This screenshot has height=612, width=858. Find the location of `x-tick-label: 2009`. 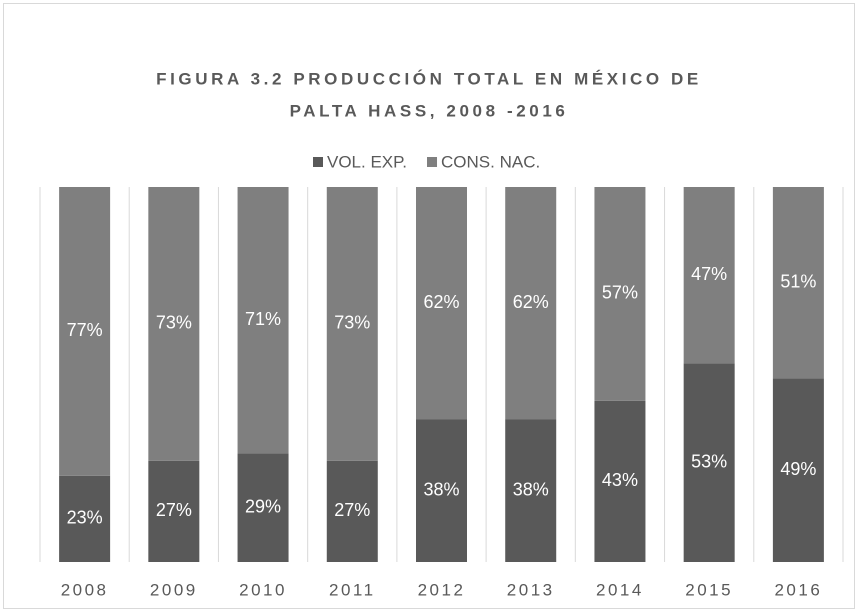

x-tick-label: 2009 is located at coordinates (174, 589).